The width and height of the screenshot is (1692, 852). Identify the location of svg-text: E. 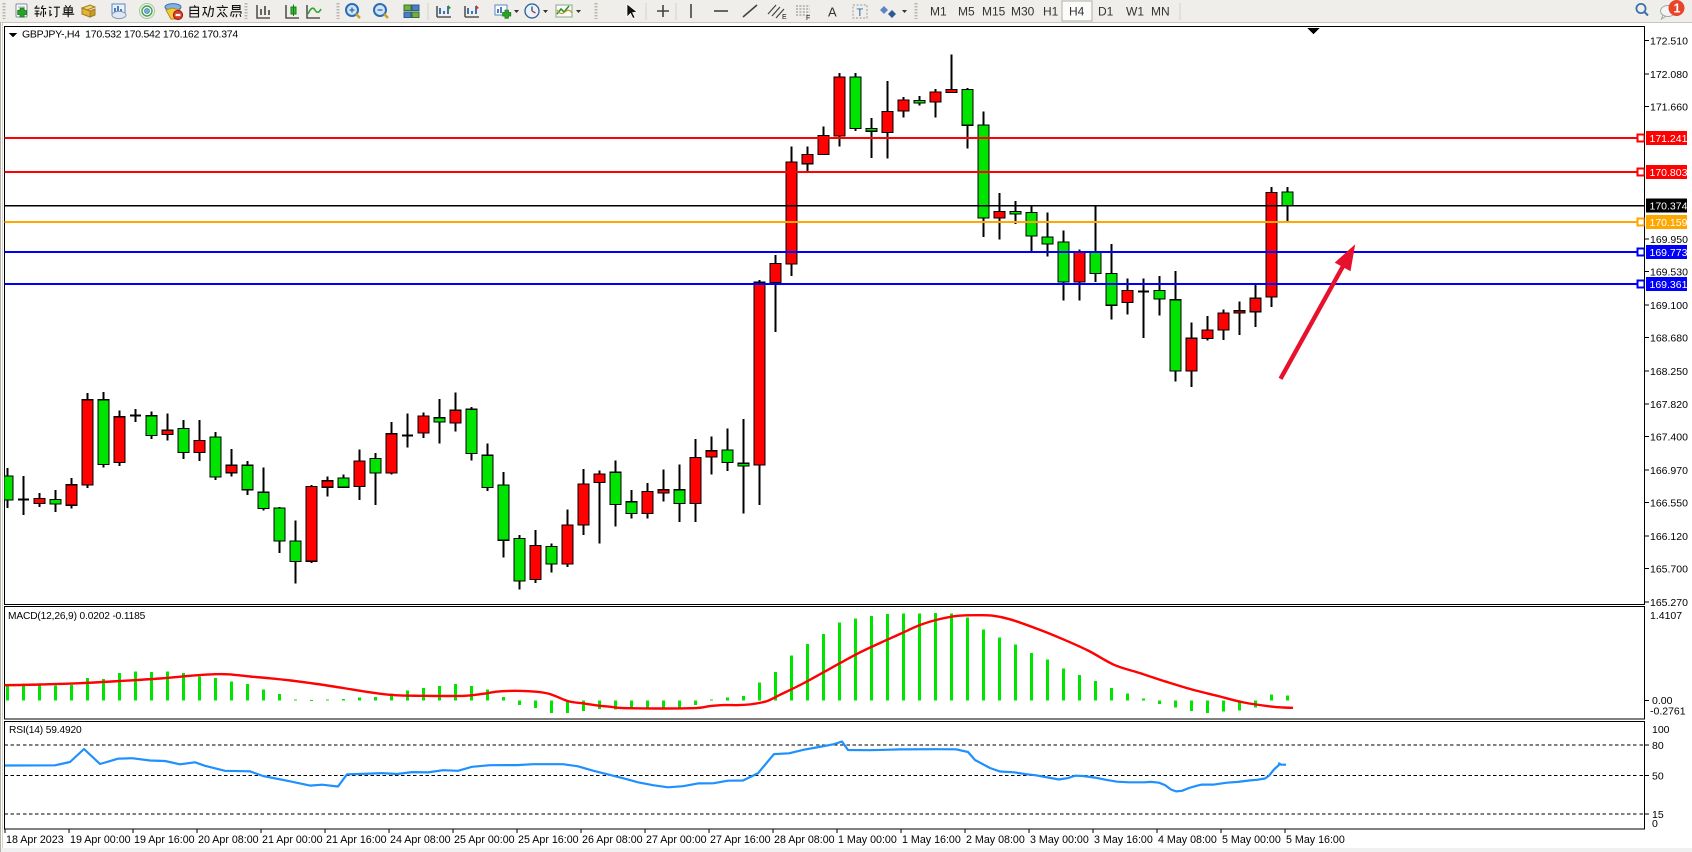
(784, 17).